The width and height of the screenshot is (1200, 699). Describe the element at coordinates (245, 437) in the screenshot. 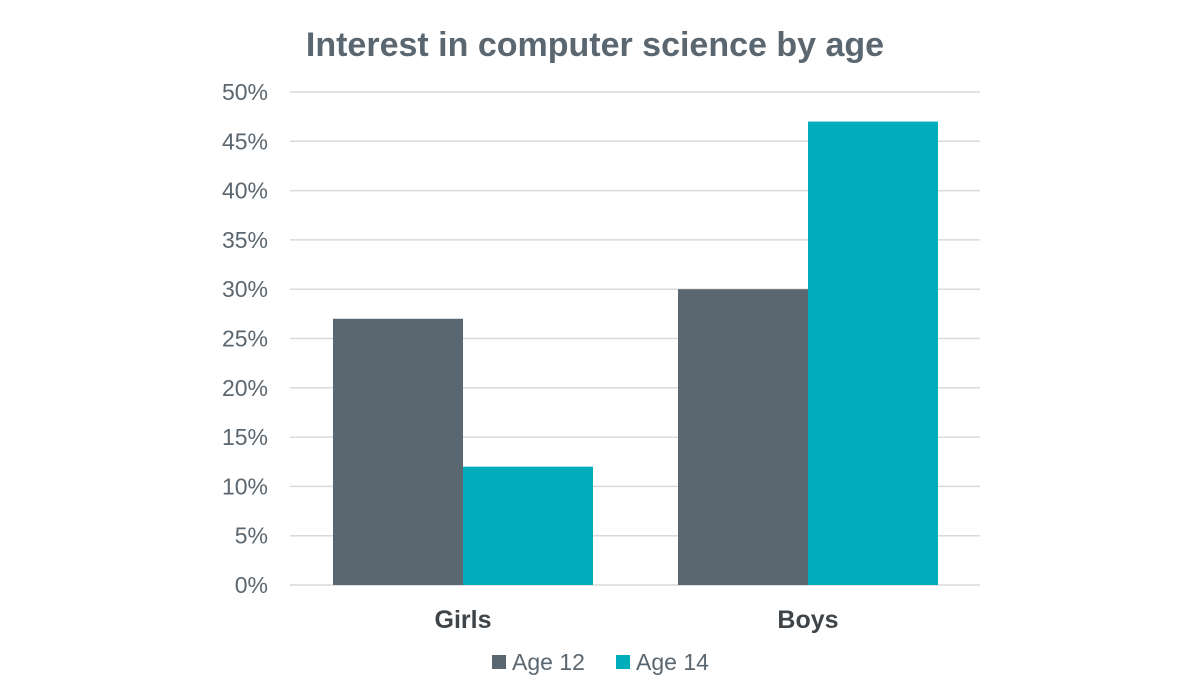

I see `y-tick-label: 15%` at that location.